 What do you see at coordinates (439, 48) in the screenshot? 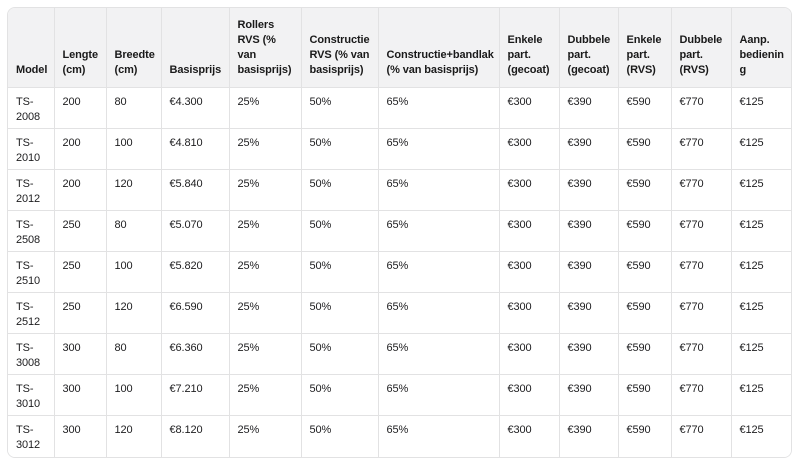
I see `column-header-constructie-bandlak: Constructie+bandlak (% van basisprijs)` at bounding box center [439, 48].